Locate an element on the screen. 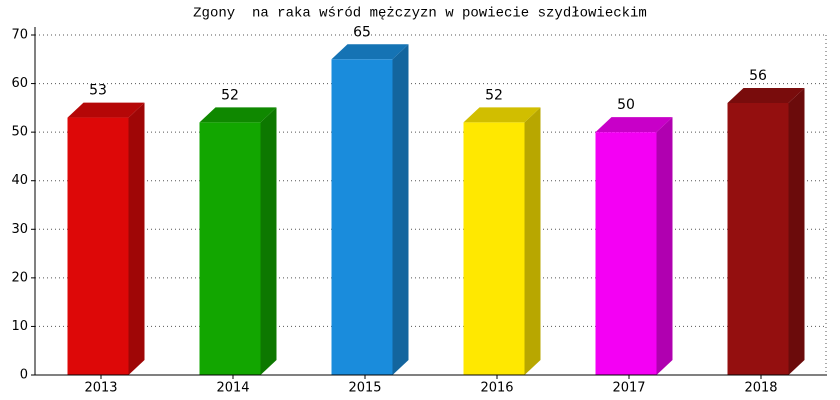 This screenshot has width=840, height=400. x-tick-label: 2013 is located at coordinates (100, 388).